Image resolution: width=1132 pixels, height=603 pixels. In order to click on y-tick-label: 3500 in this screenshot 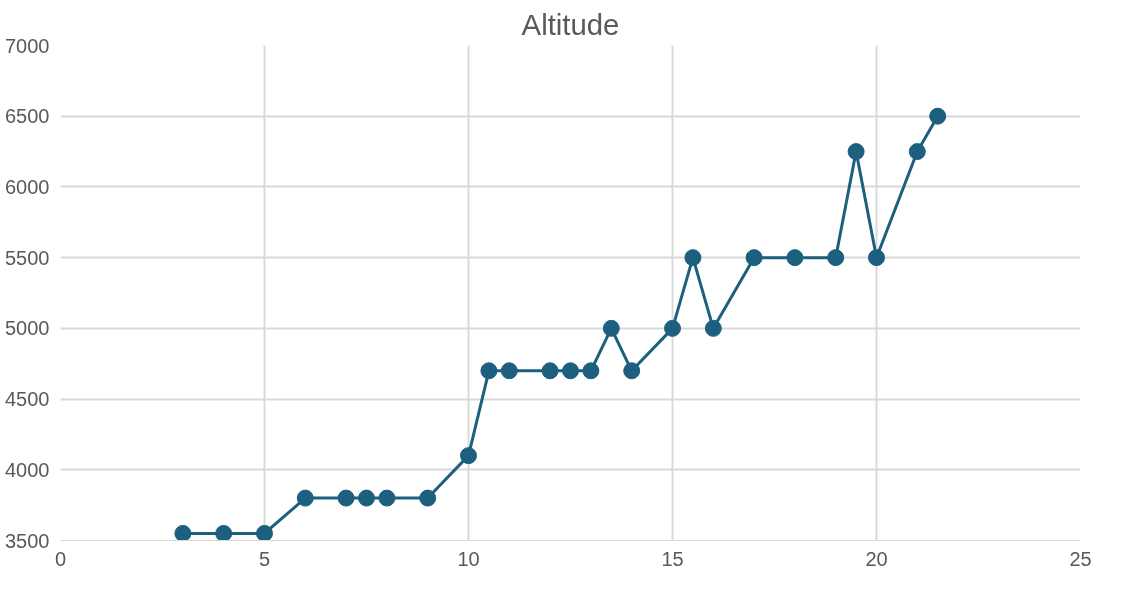, I will do `click(27, 540)`.